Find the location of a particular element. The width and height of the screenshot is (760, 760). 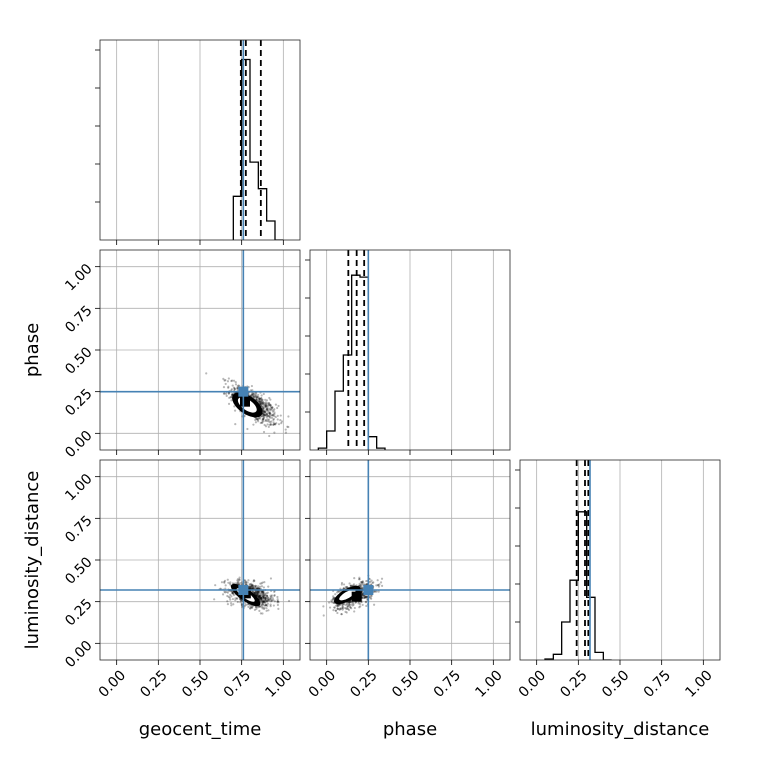

panel-1-0: 0.00 0.25 0.50 0.75 1.00 is located at coordinates (181, 355).